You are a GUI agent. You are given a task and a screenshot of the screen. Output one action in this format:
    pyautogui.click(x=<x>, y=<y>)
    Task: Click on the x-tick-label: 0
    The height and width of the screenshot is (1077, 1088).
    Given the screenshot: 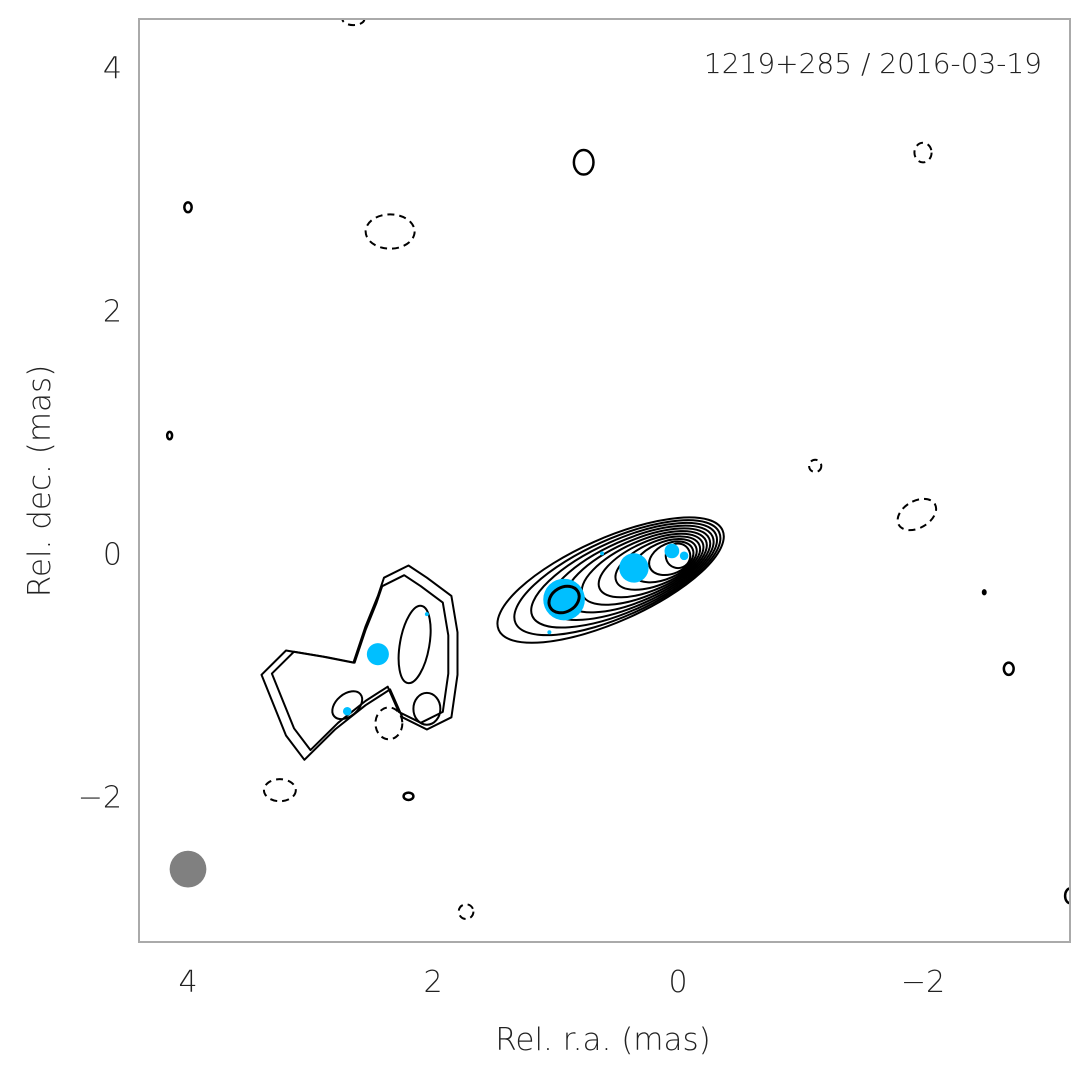 What is the action you would take?
    pyautogui.click(x=677, y=982)
    